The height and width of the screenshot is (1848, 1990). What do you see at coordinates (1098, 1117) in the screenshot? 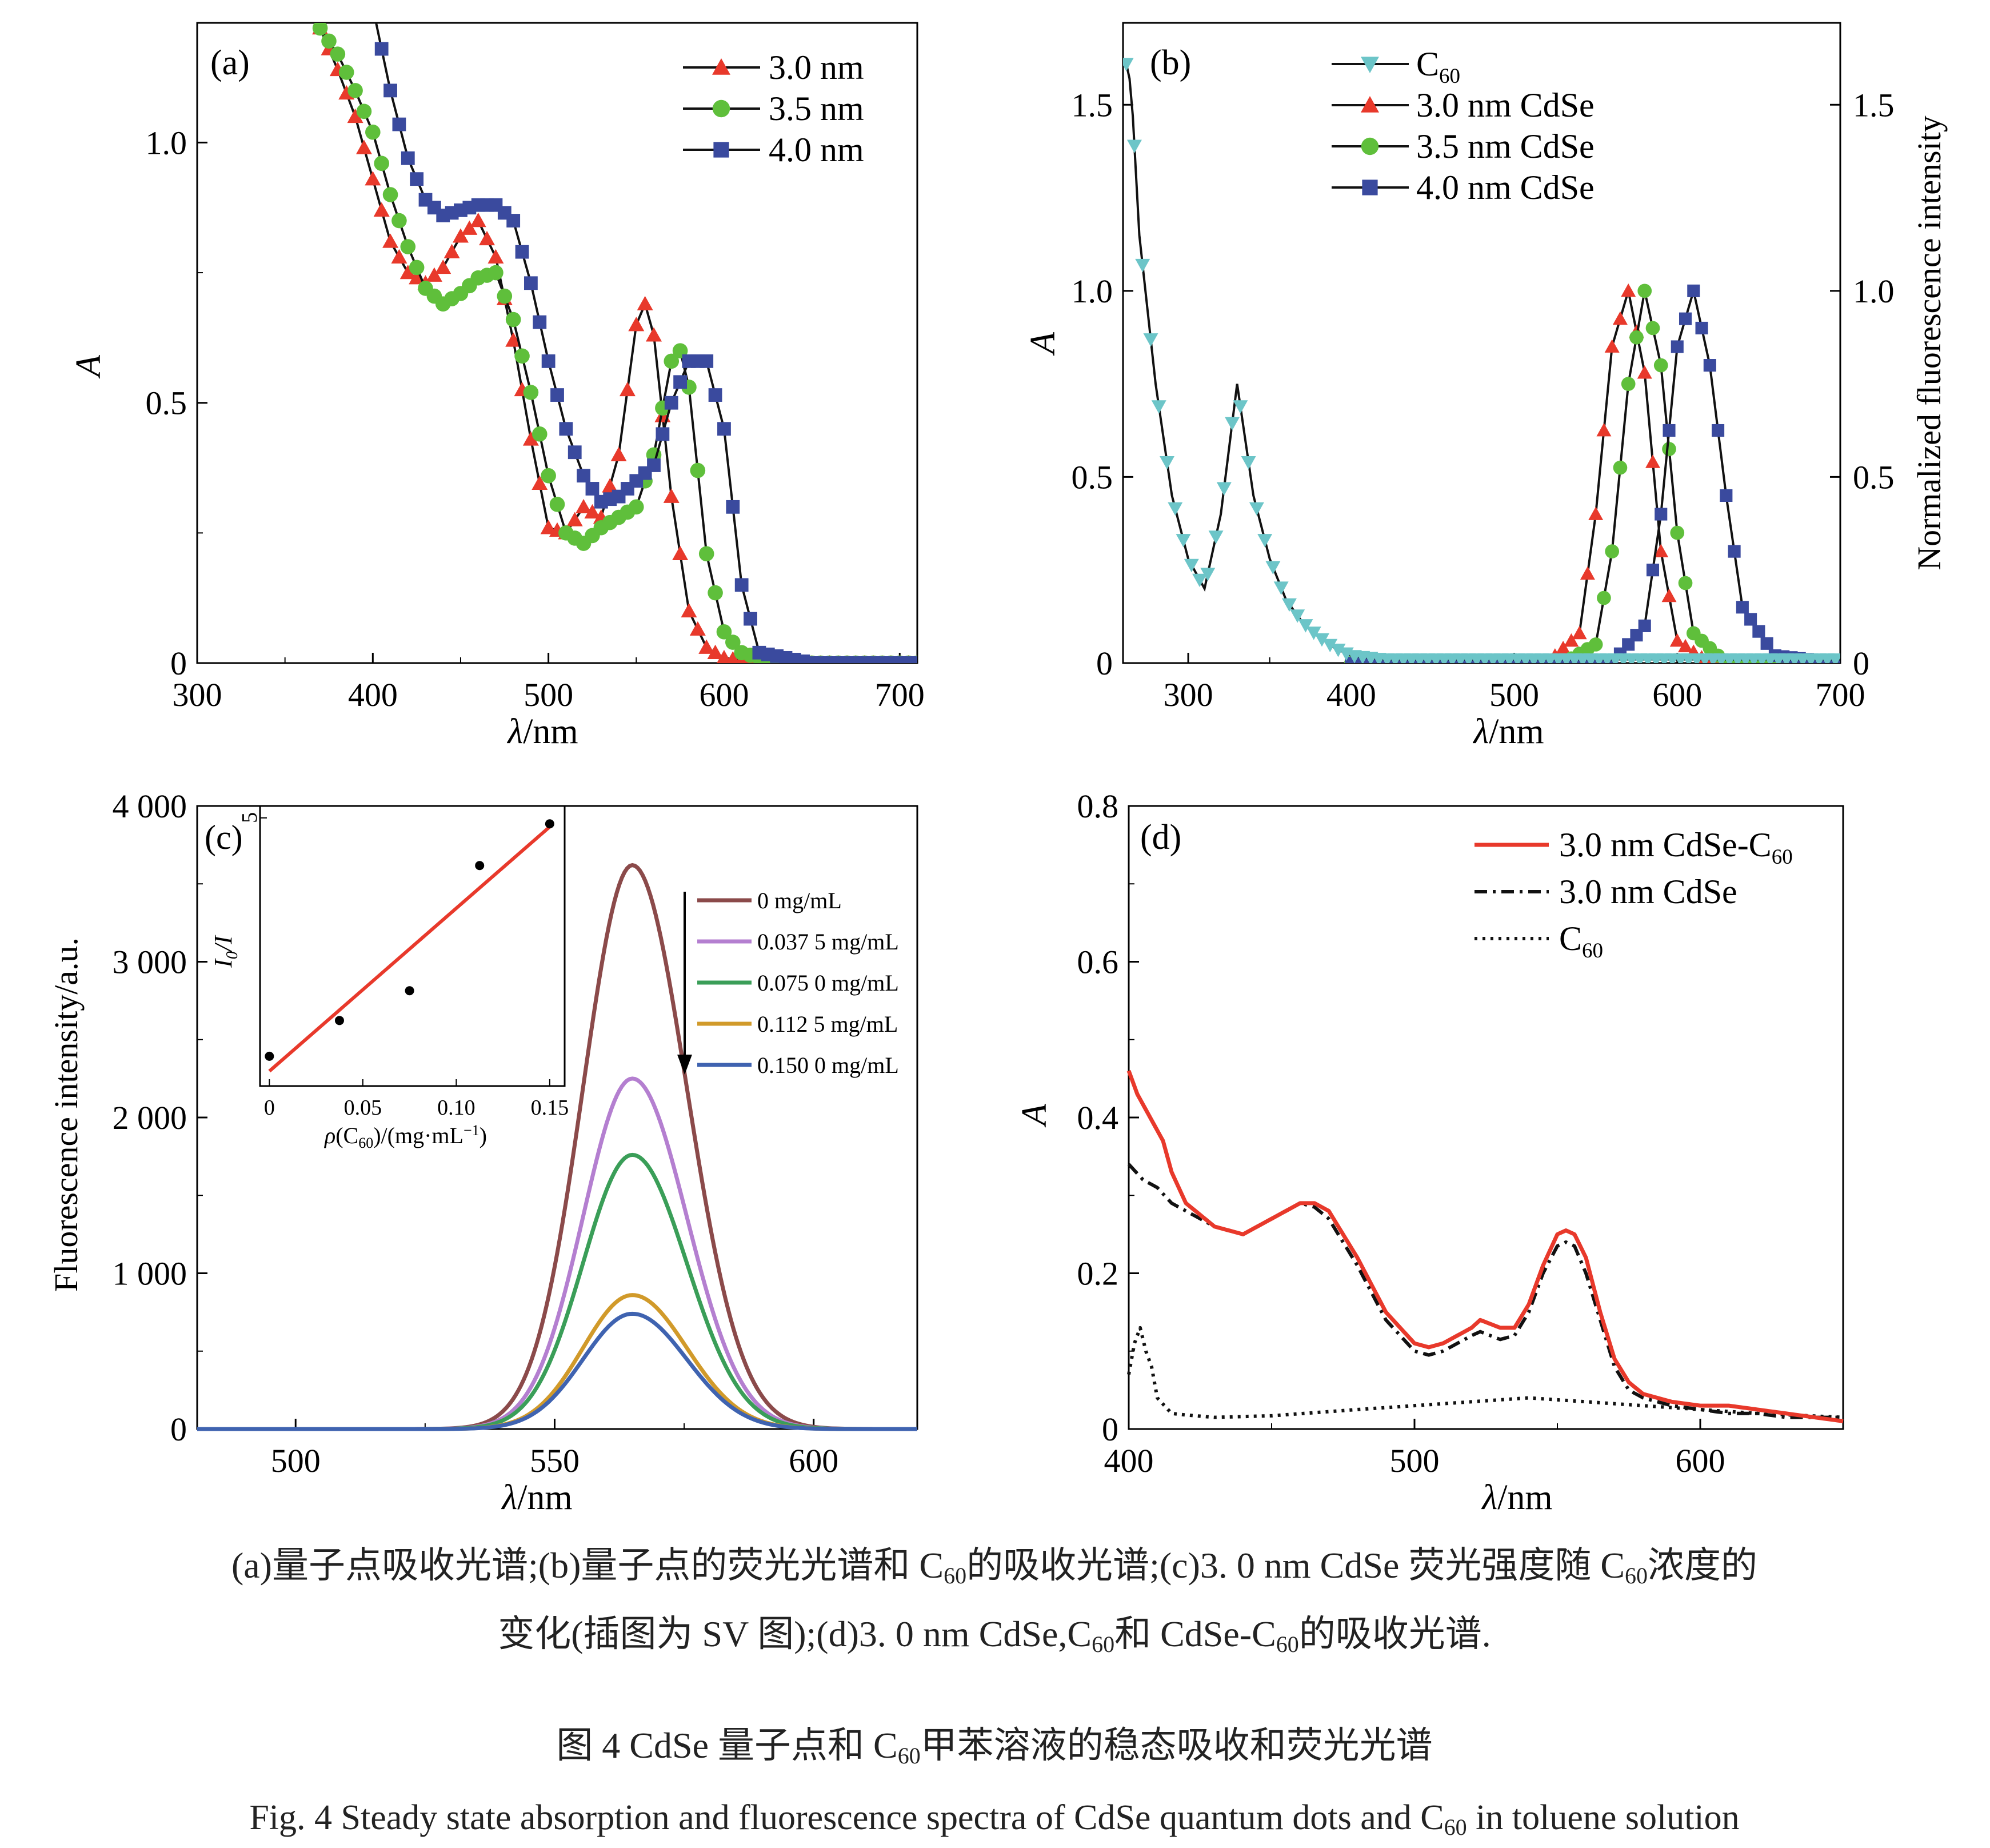
I see `y-tick-label: 0.4` at bounding box center [1098, 1117].